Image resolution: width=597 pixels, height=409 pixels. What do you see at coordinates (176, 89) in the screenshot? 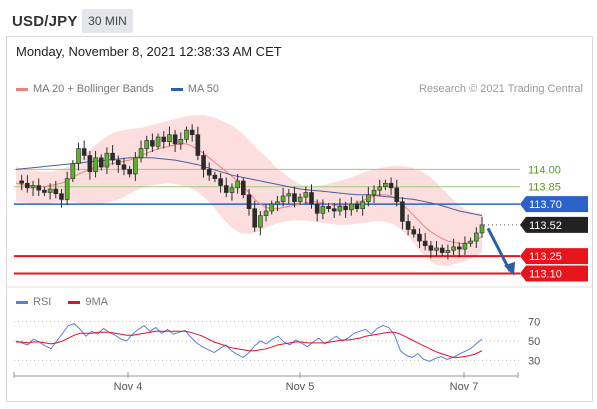
I see `legend-swatch-ma50` at bounding box center [176, 89].